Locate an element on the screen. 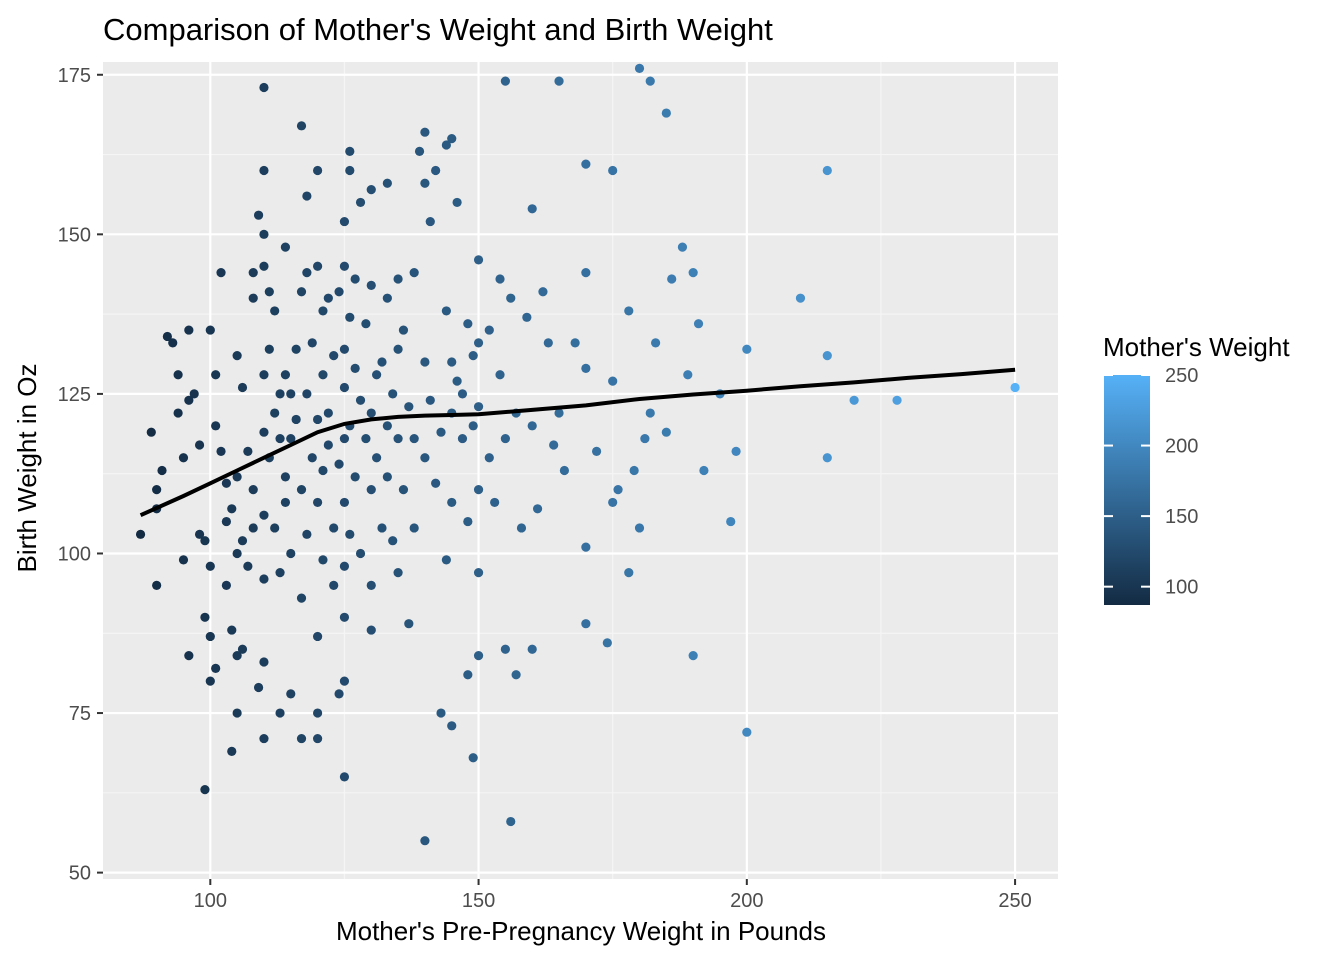 This screenshot has height=960, width=1344. legend-title: Mother's Weight is located at coordinates (1196, 347).